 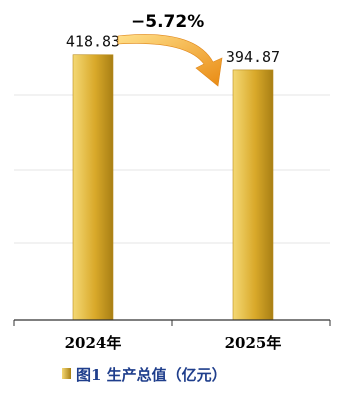 What do you see at coordinates (93, 42) in the screenshot?
I see `data-label-2024: 418.83` at bounding box center [93, 42].